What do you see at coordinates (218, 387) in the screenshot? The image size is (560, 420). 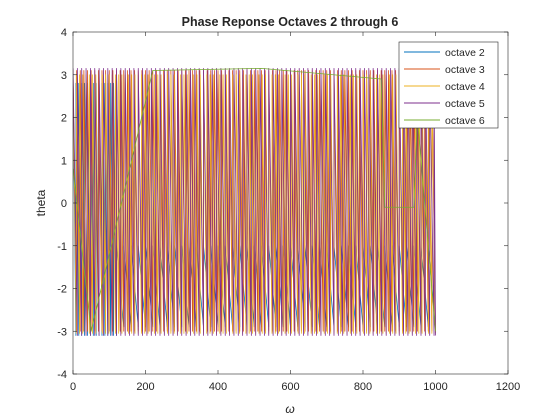 I see `x-tick-label: 400` at bounding box center [218, 387].